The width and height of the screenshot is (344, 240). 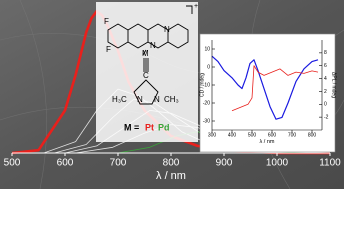 What do you see at coordinates (146, 75) in the screenshot?
I see `atom: C` at bounding box center [146, 75].